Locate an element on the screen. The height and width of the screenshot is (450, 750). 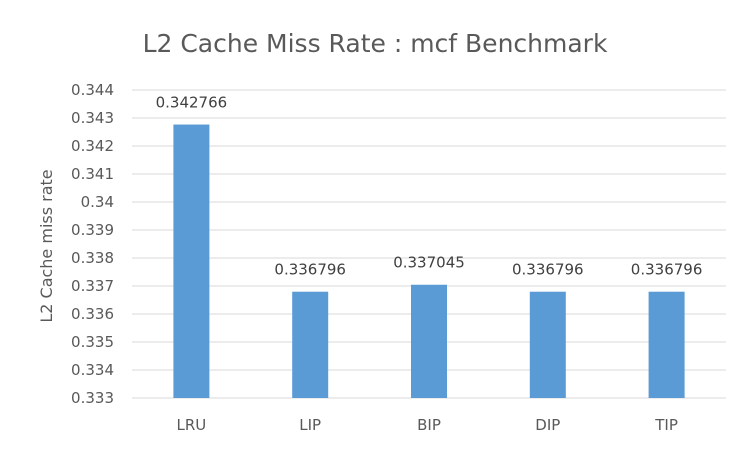
y-tick-label: 0.337 is located at coordinates (92, 286).